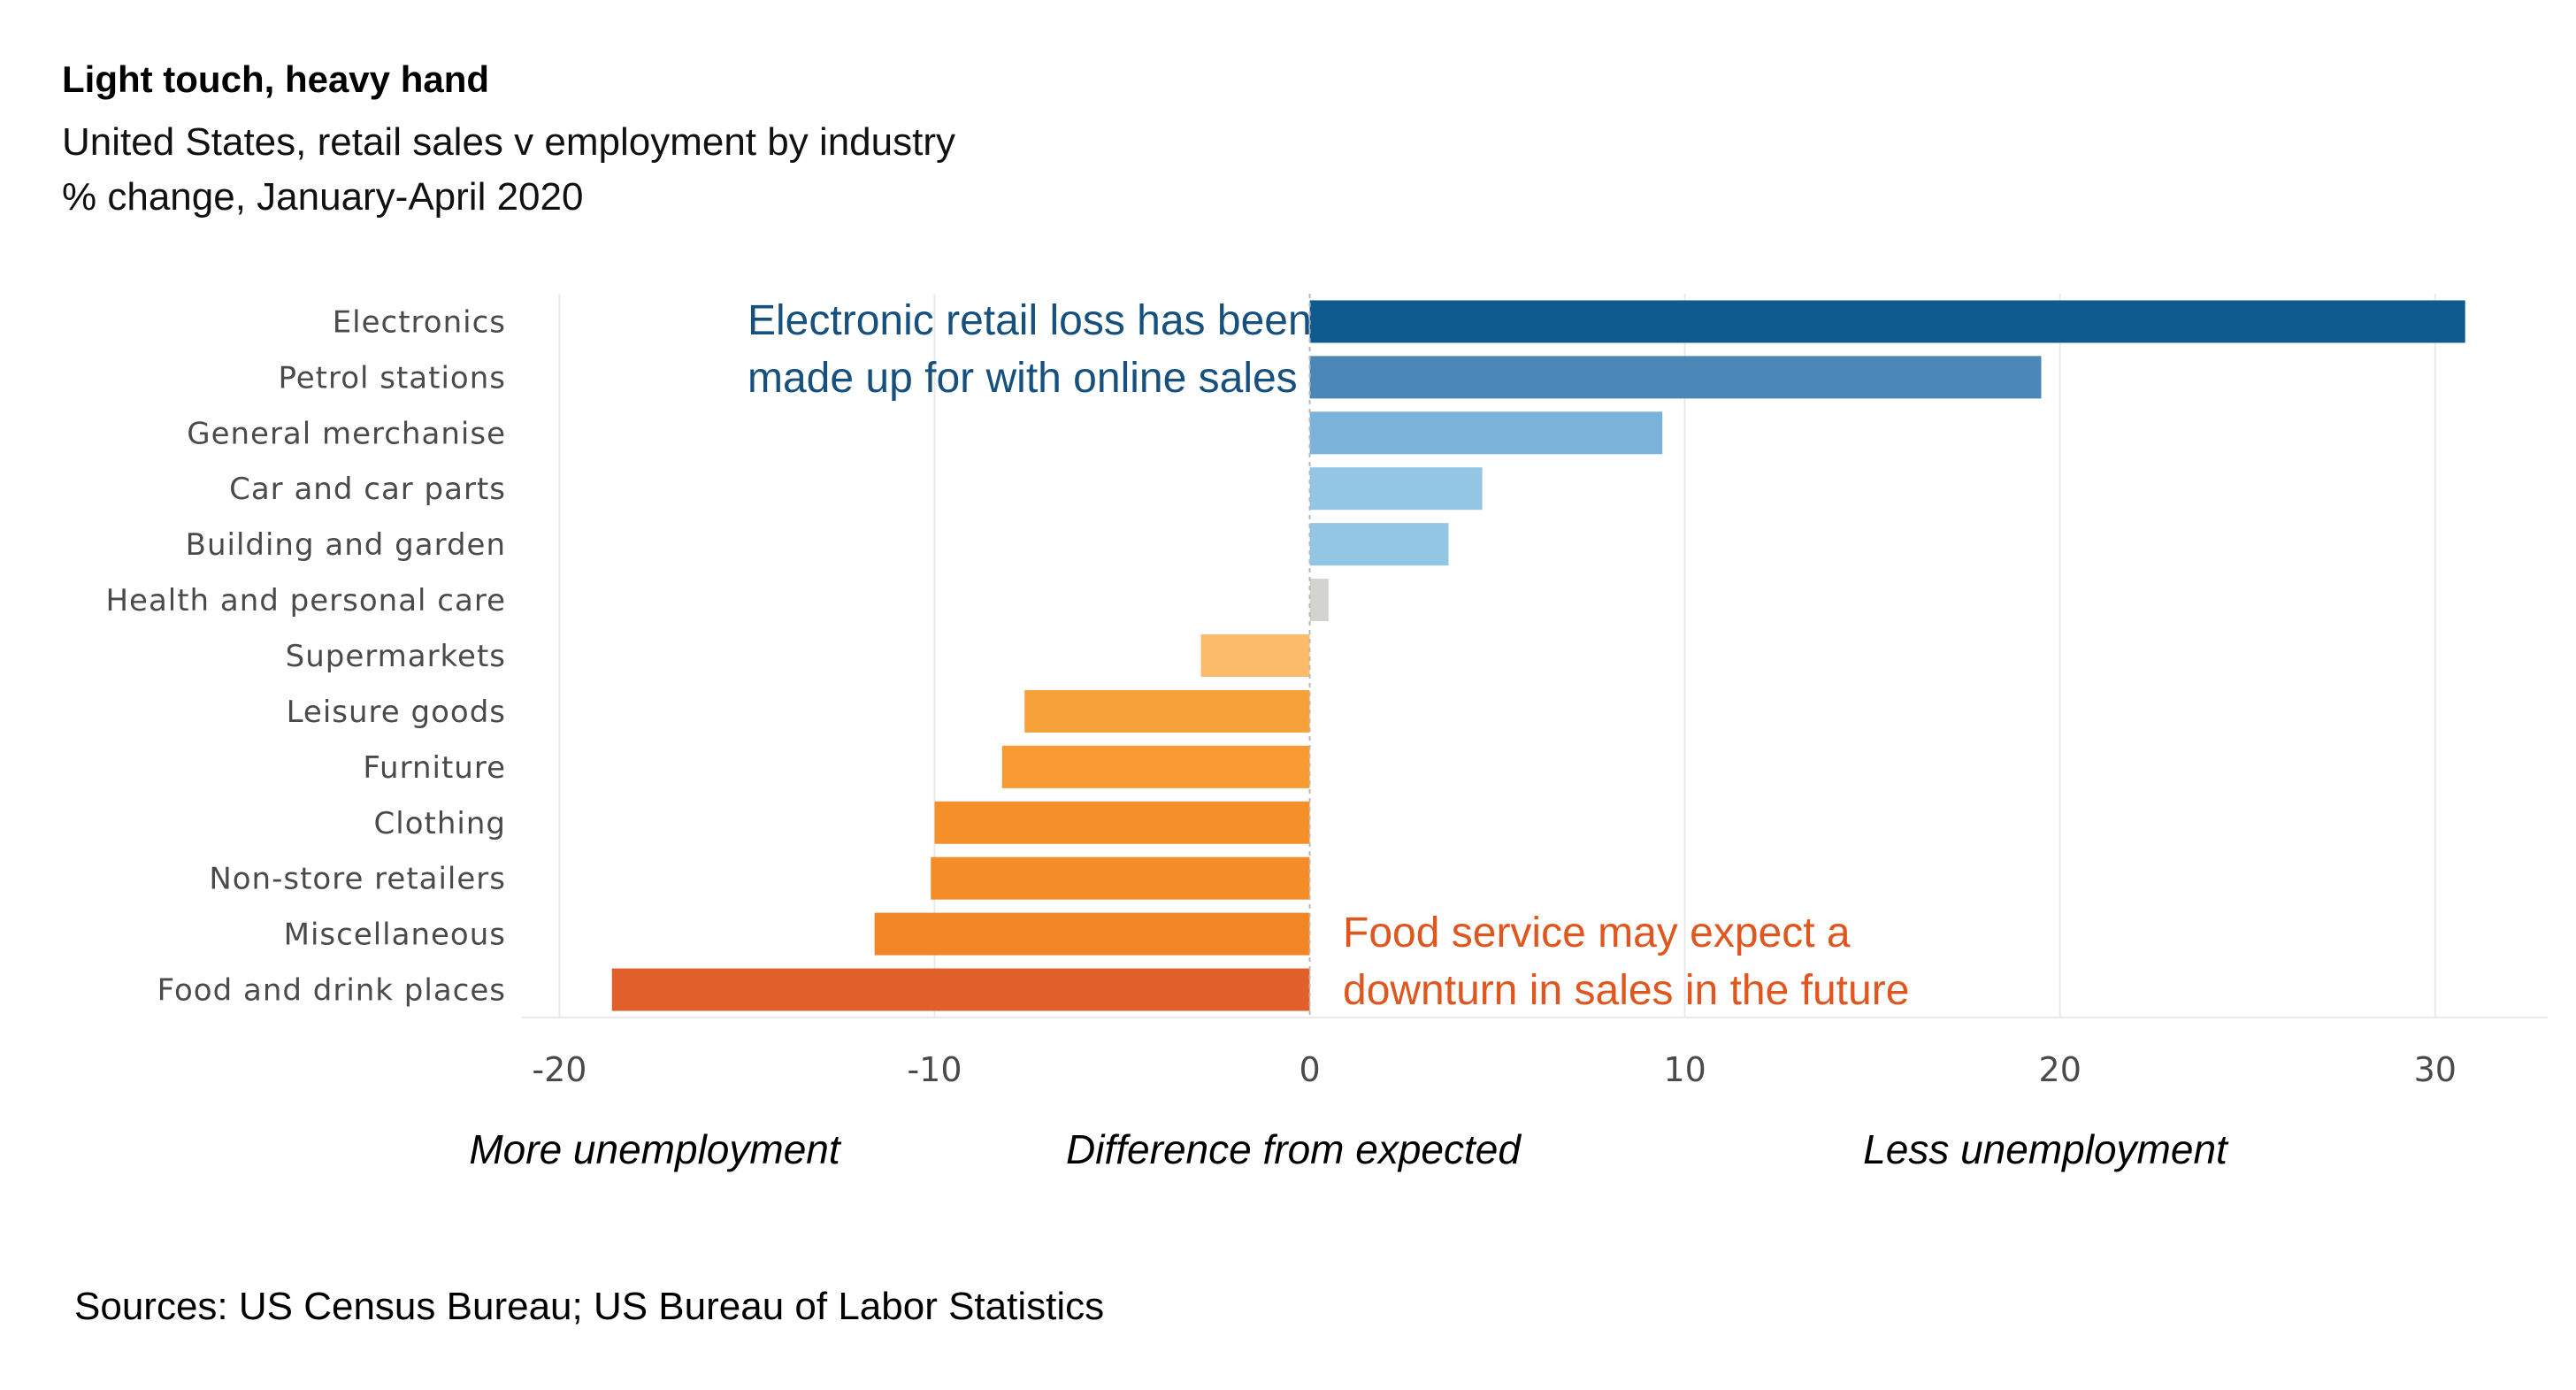  What do you see at coordinates (346, 545) in the screenshot?
I see `category-label-4: Building and garden` at bounding box center [346, 545].